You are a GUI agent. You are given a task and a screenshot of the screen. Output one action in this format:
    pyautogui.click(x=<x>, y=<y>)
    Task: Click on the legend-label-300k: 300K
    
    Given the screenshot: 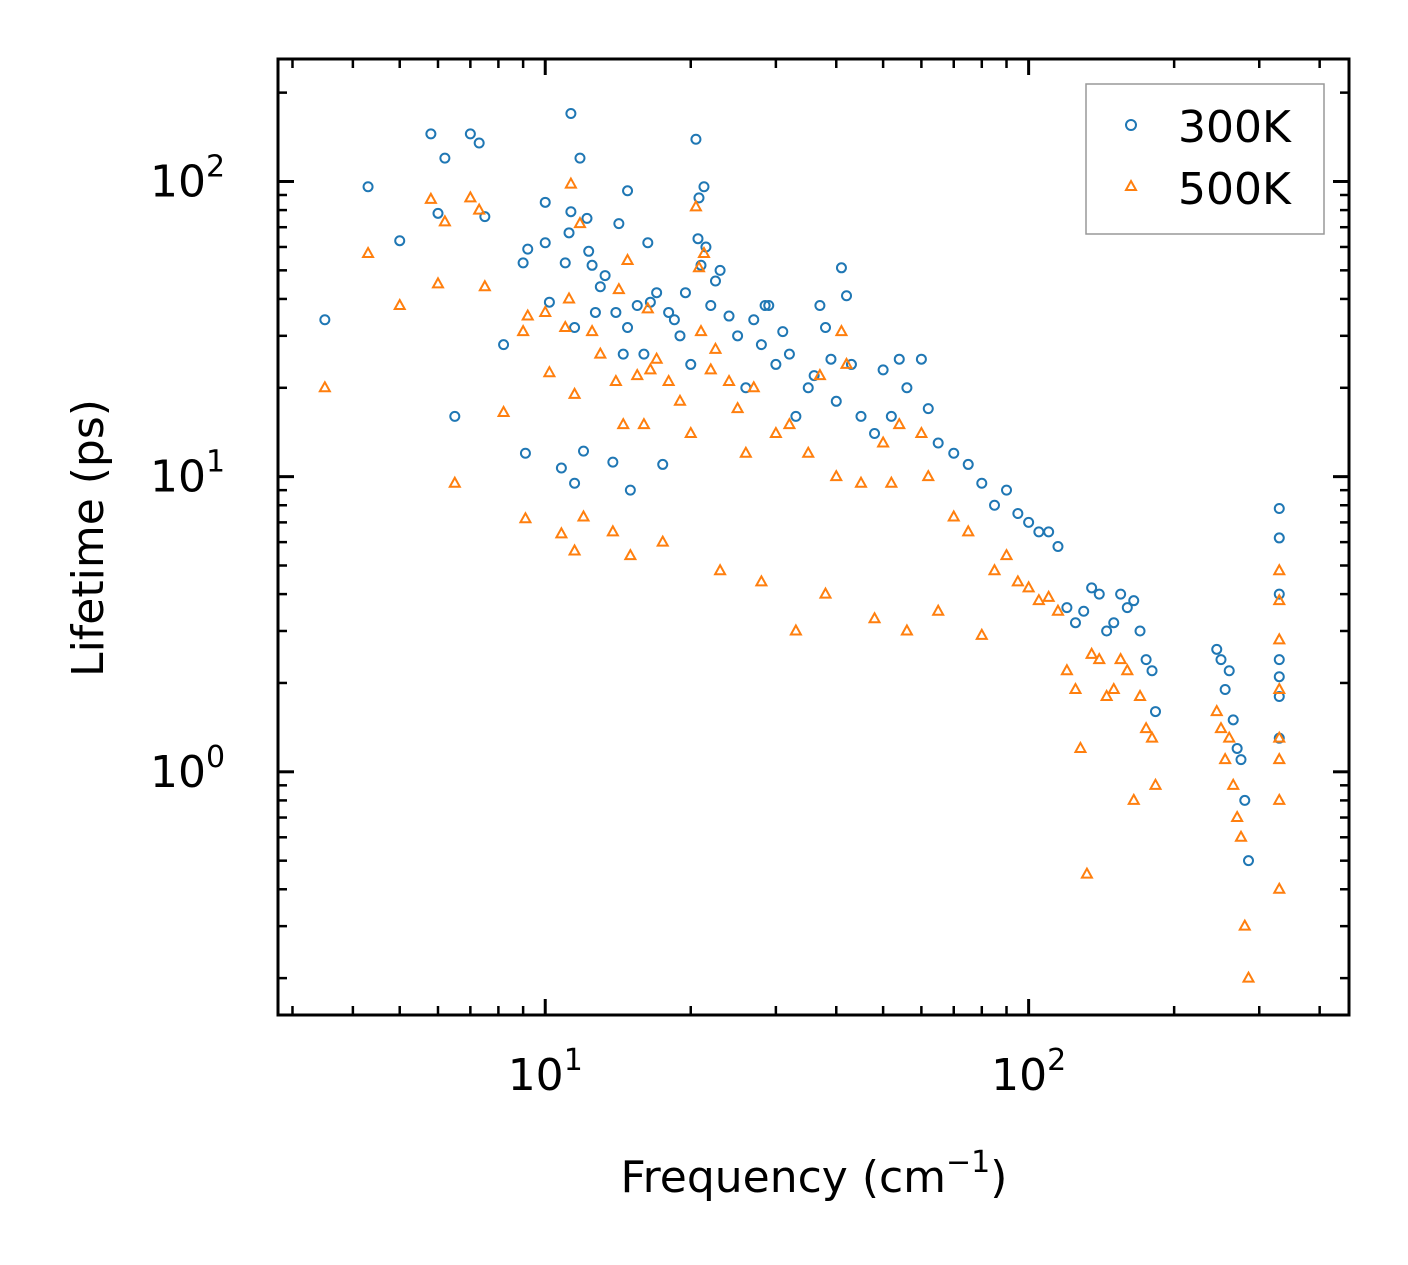 What is the action you would take?
    pyautogui.click(x=1235, y=127)
    